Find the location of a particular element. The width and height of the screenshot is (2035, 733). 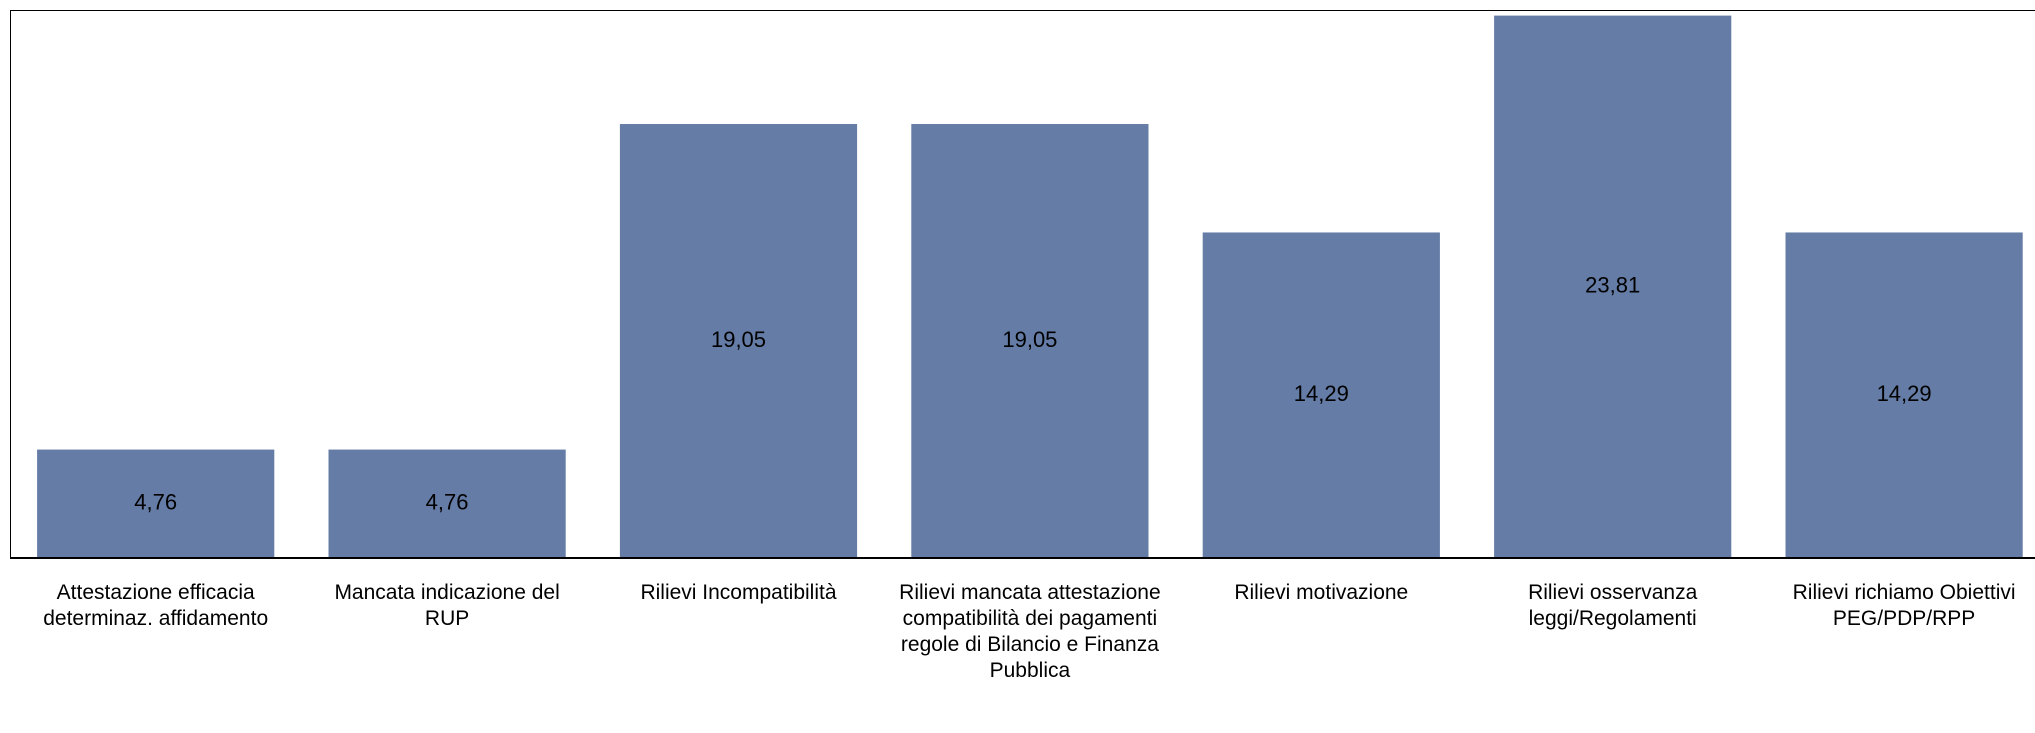

x-tick-label: Mancata indicazione del RUP is located at coordinates (447, 605).